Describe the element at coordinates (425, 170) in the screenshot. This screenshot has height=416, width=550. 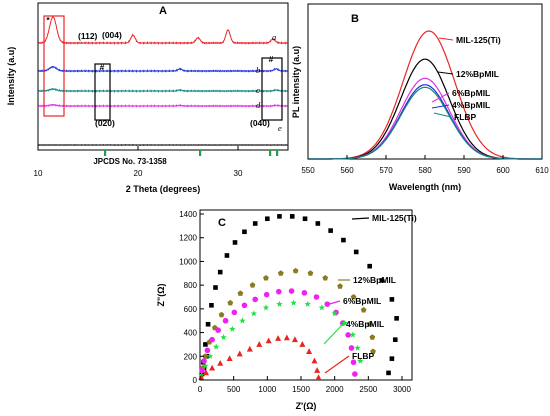
I see `pl-x-tick-label: 580` at that location.